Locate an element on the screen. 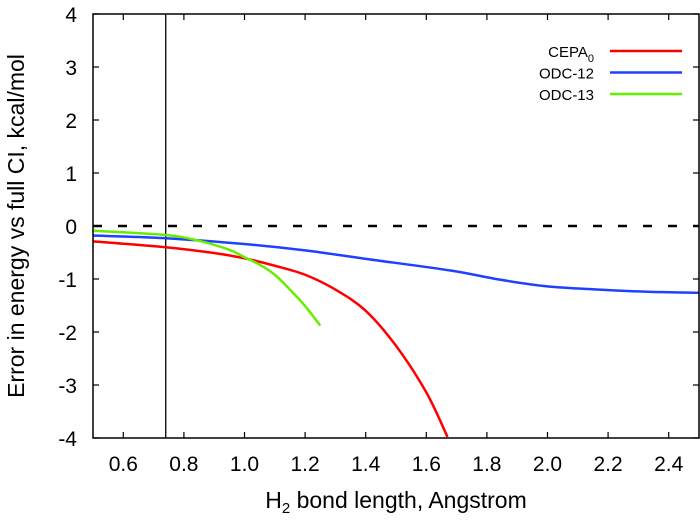 The image size is (700, 526). x-tick-label: 2.2 is located at coordinates (607, 464).